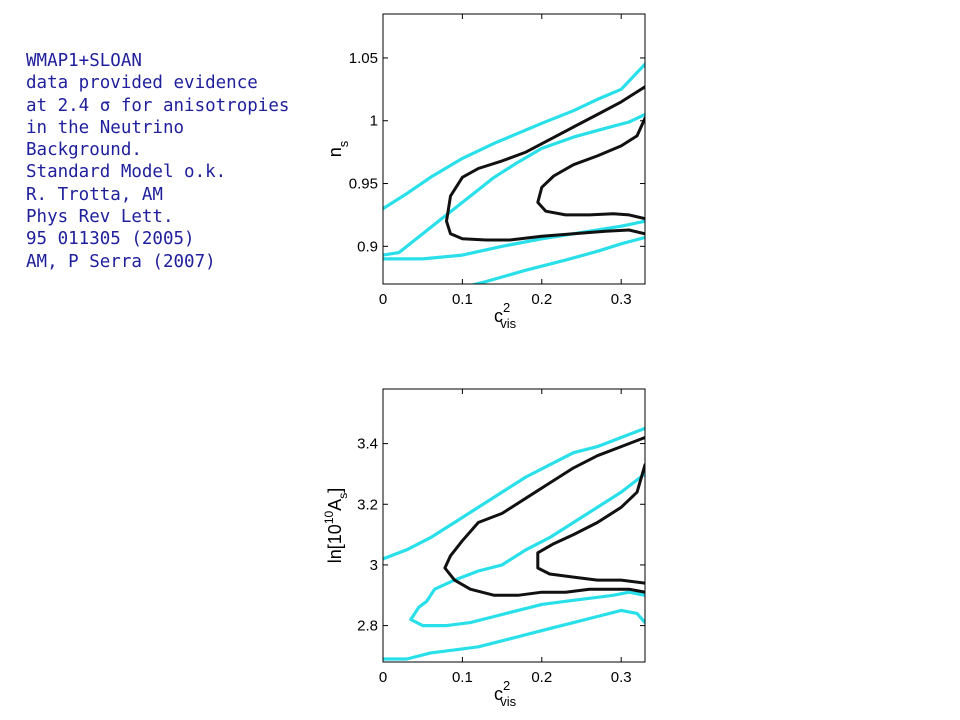 The height and width of the screenshot is (720, 960). What do you see at coordinates (367, 626) in the screenshot?
I see `y-tick-label: 2.8` at bounding box center [367, 626].